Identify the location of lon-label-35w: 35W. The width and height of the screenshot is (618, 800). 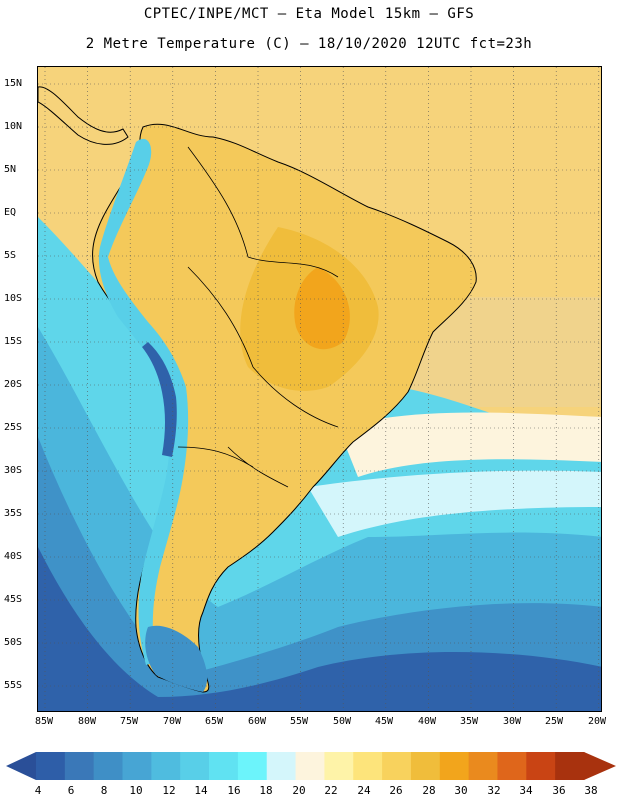
(469, 721).